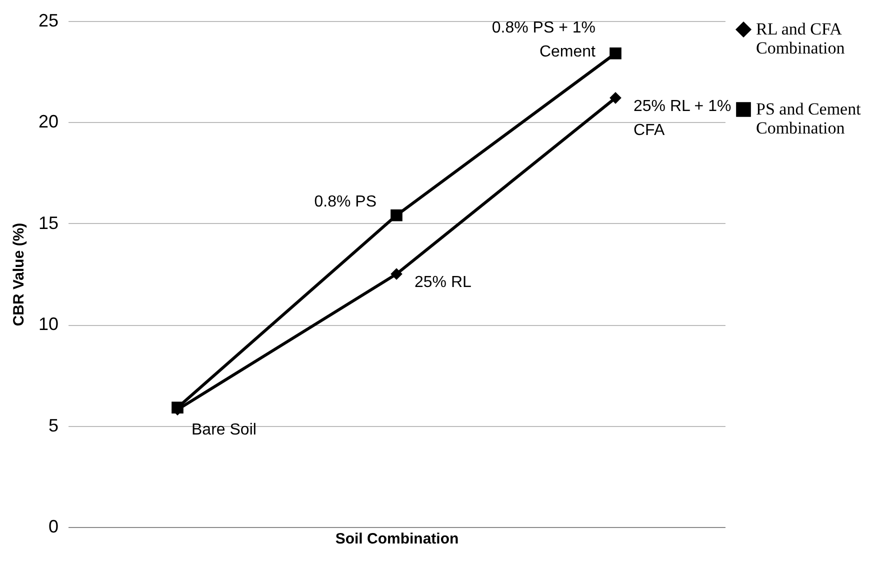 The width and height of the screenshot is (871, 562). Describe the element at coordinates (48, 222) in the screenshot. I see `y-tick-label: 15` at that location.